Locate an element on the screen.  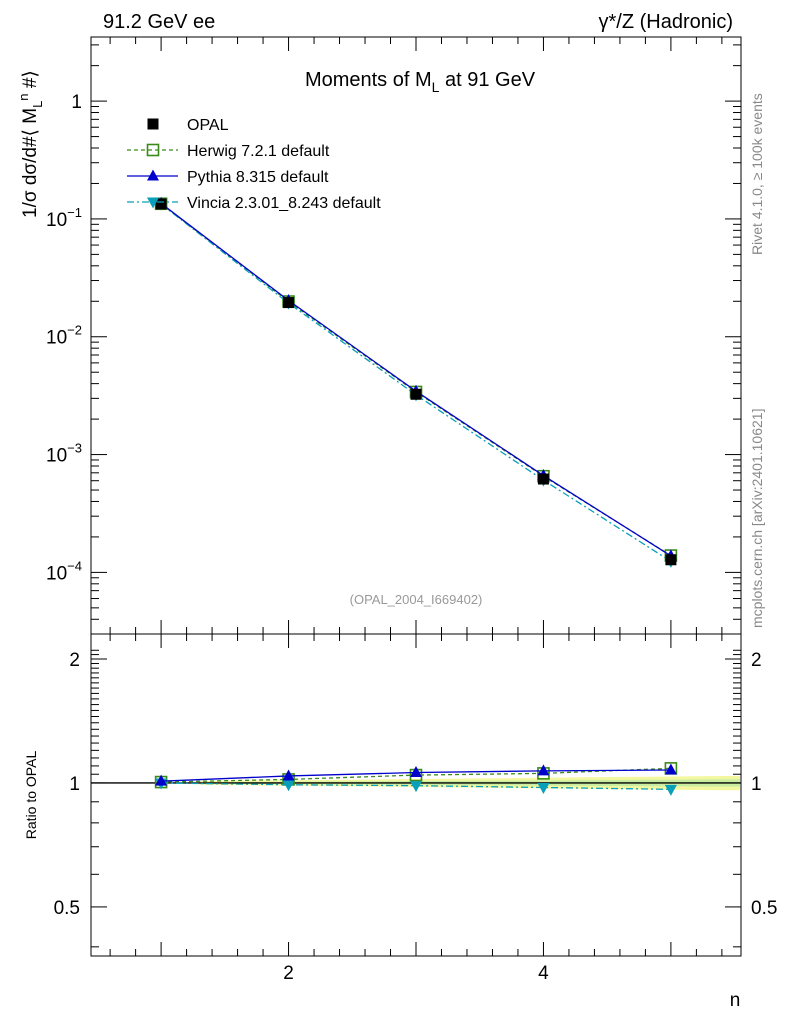
legend-label-opal: OPAL is located at coordinates (208, 125).